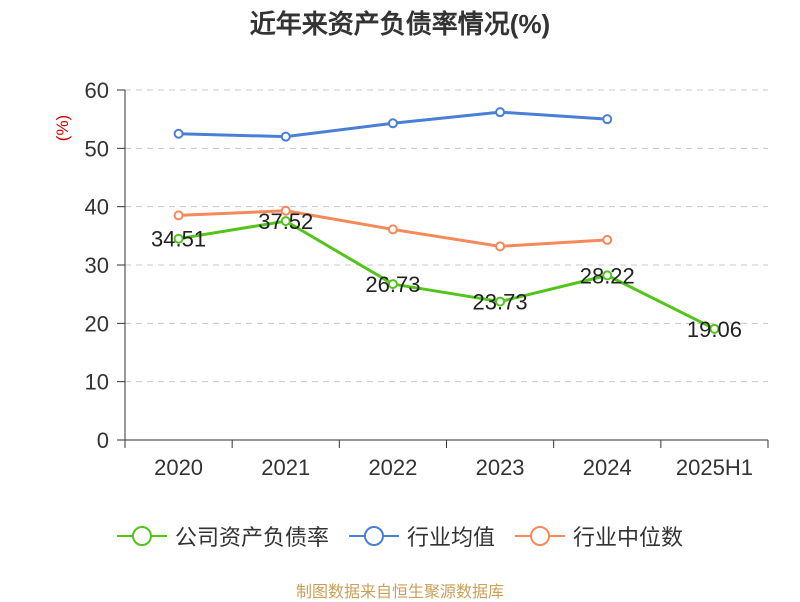 The height and width of the screenshot is (602, 800). What do you see at coordinates (607, 467) in the screenshot?
I see `x-tick-label: 2024` at bounding box center [607, 467].